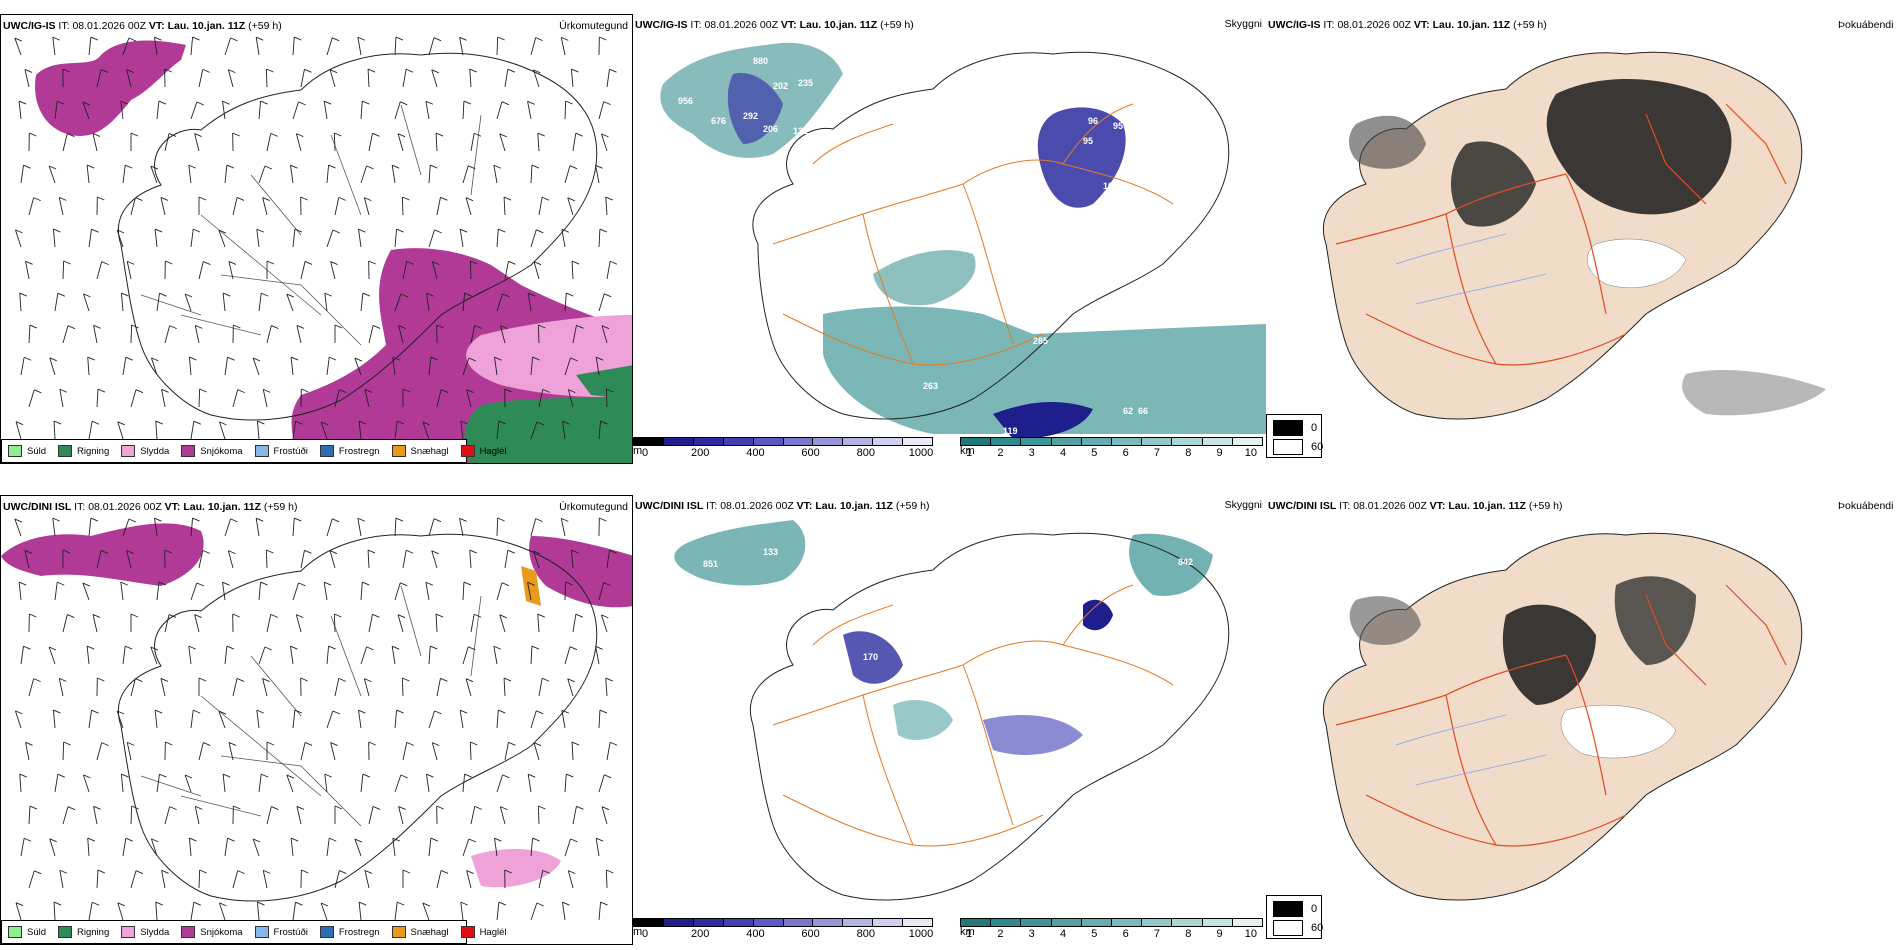 This screenshot has width=1900, height=950. Describe the element at coordinates (1110, 186) in the screenshot. I see `visibility-value-label: 105` at that location.